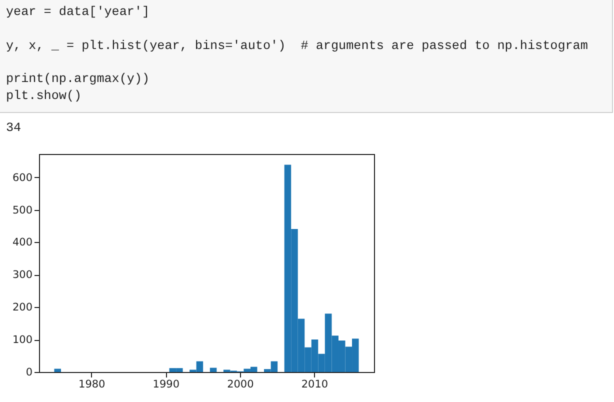  What do you see at coordinates (22, 242) in the screenshot?
I see `y-tick-label: 400` at bounding box center [22, 242].